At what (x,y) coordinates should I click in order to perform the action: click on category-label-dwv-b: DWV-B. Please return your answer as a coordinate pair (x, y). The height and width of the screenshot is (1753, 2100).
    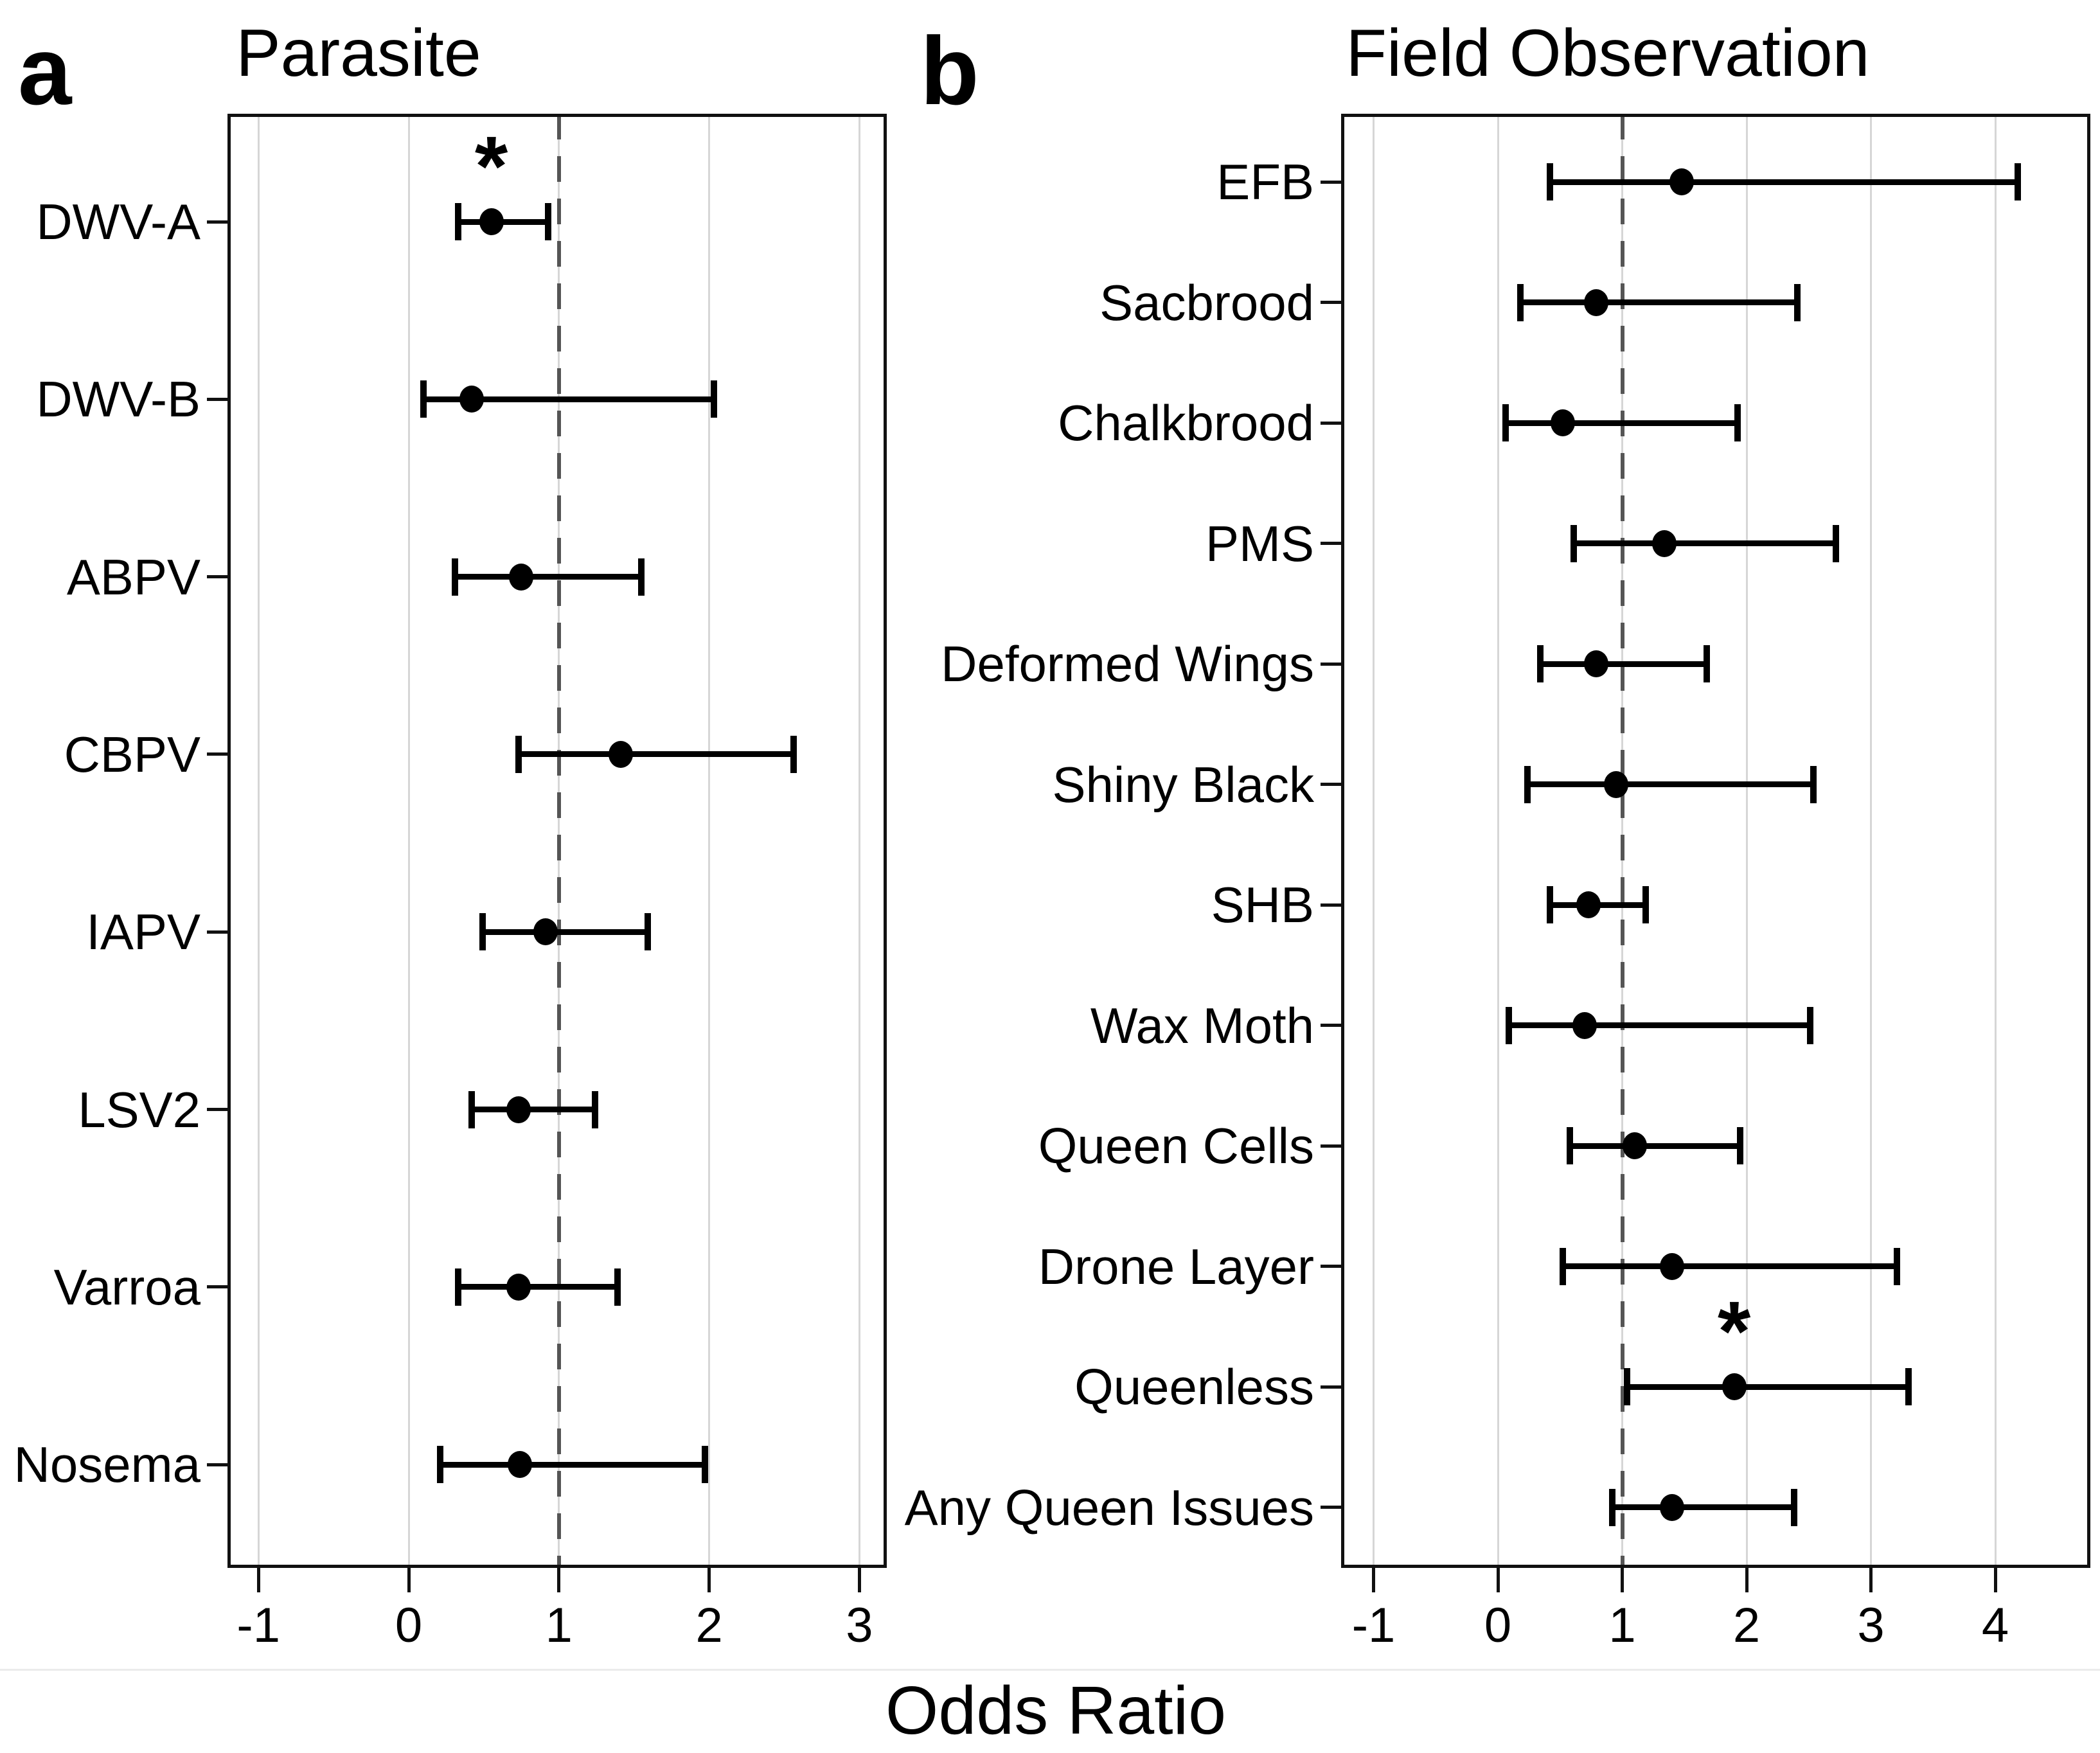
    Looking at the image, I should click on (118, 399).